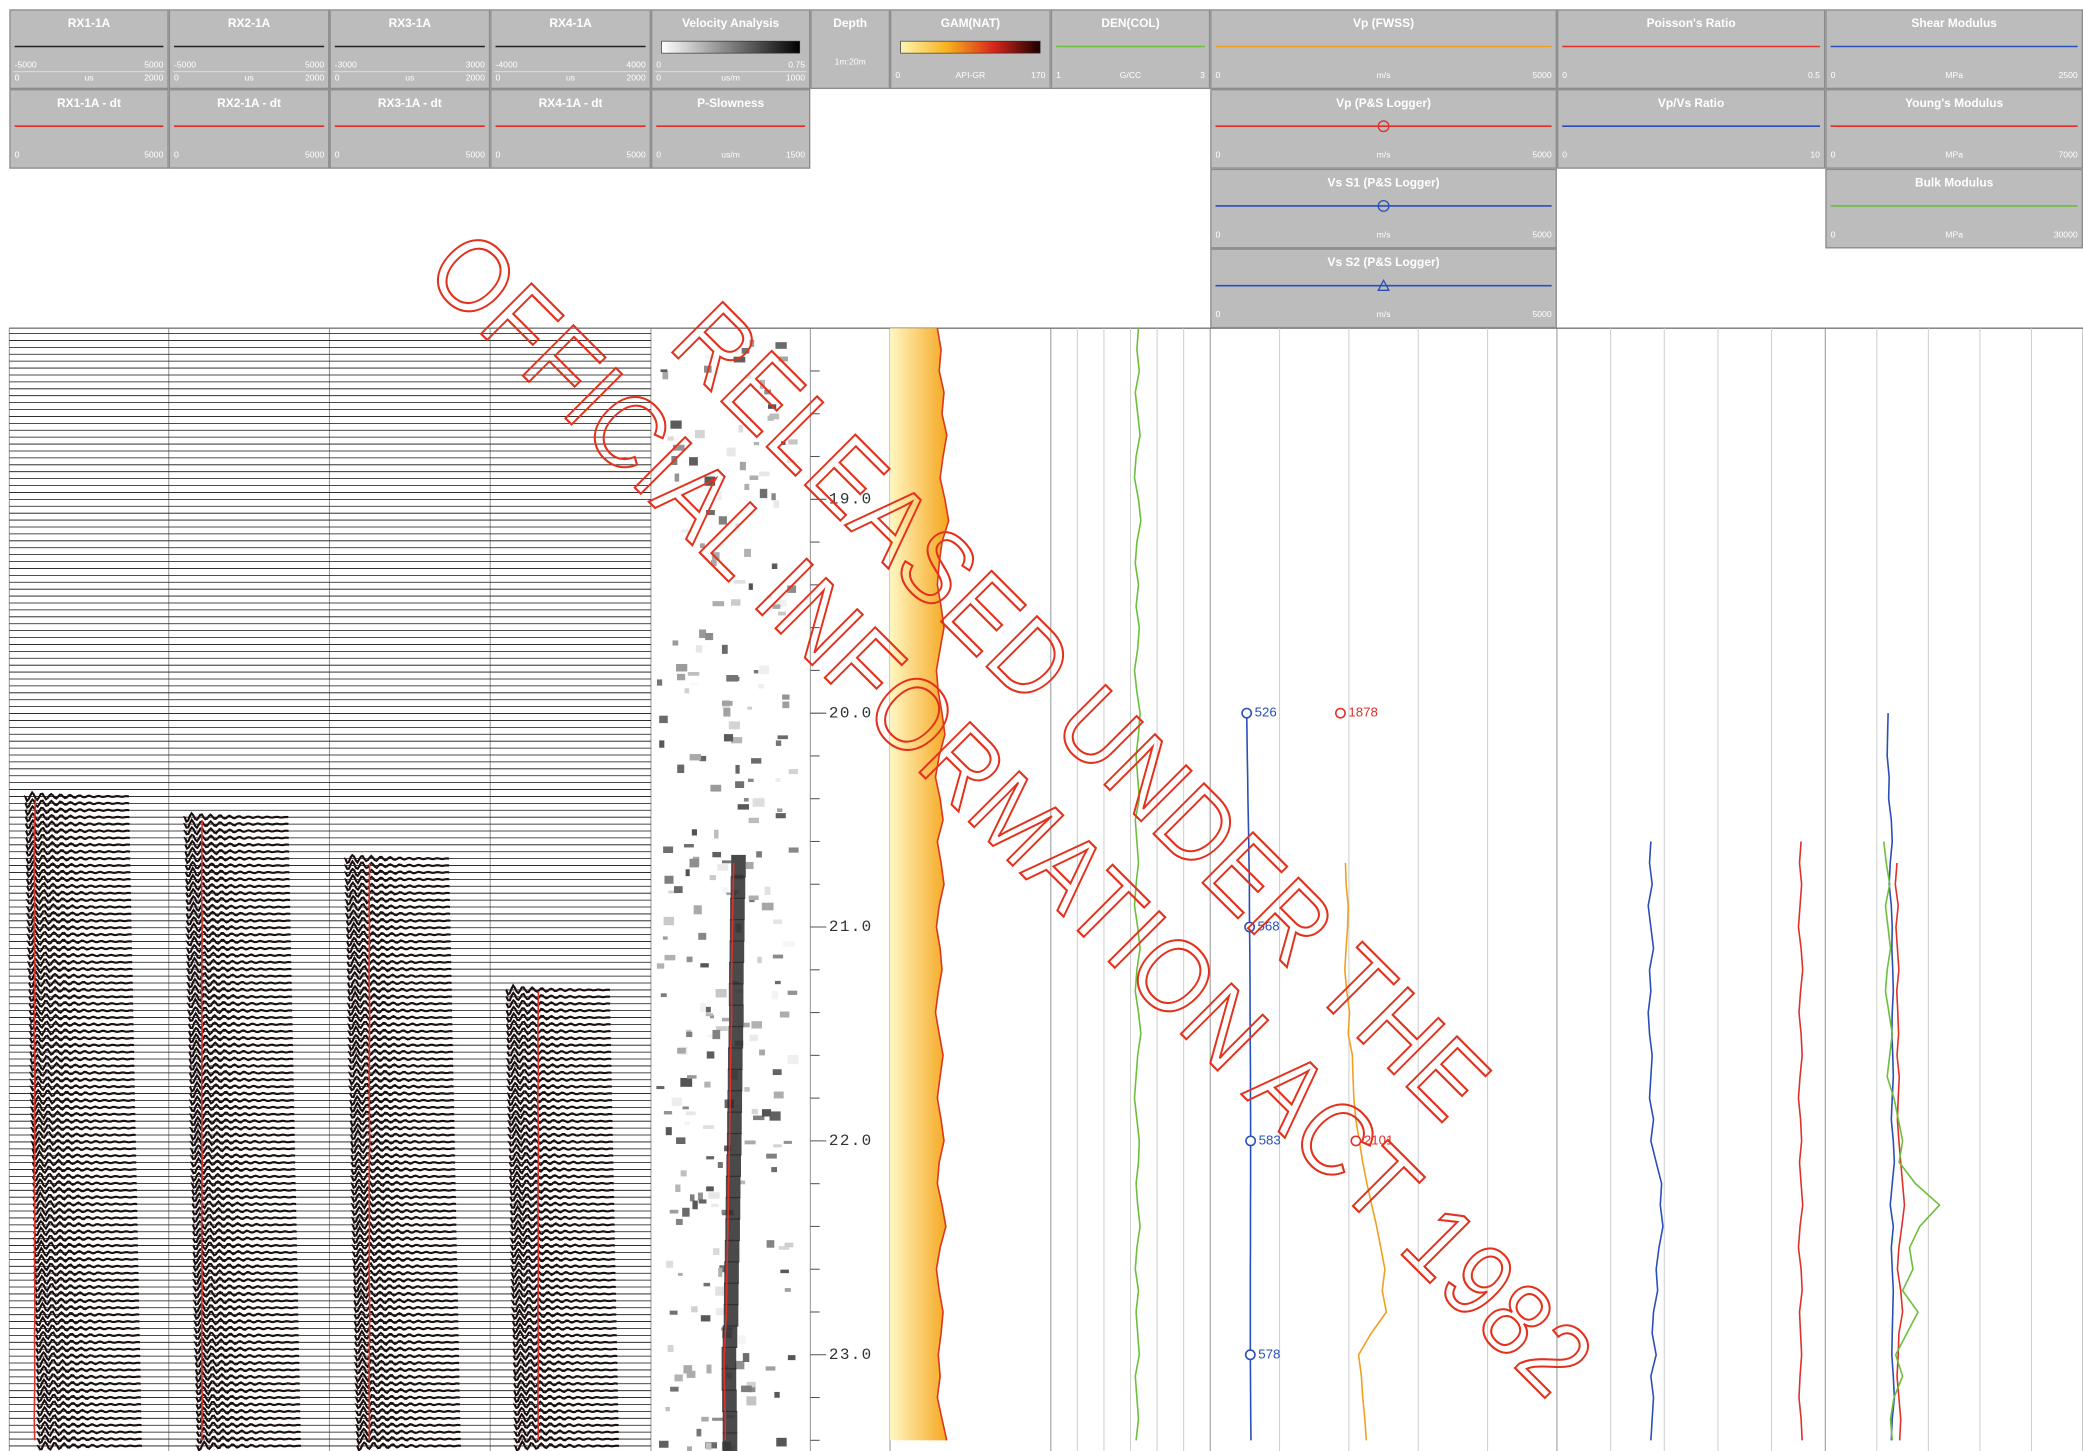 This screenshot has width=2083, height=1451. I want to click on track-header, so click(570, 49).